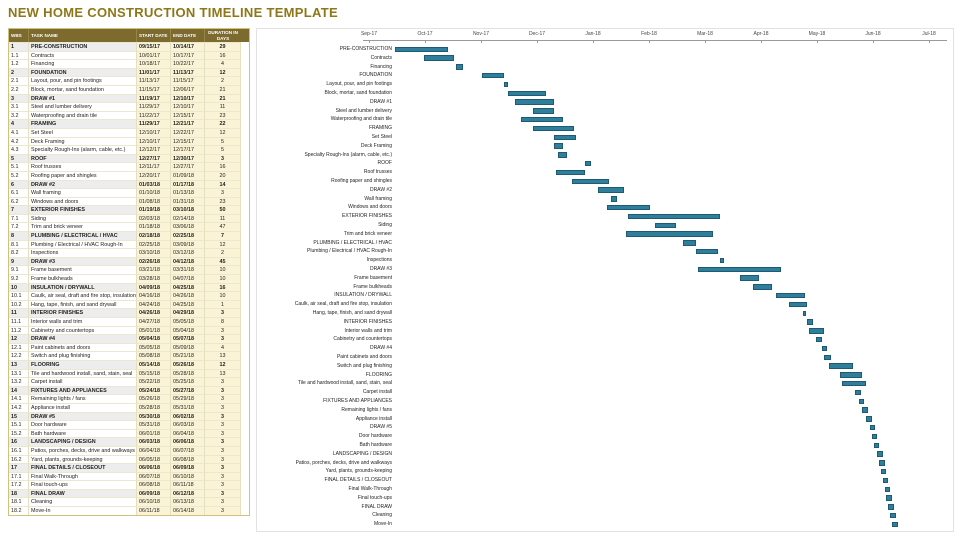  Describe the element at coordinates (154, 467) in the screenshot. I see `start-date-cell: 06/06/18` at that location.